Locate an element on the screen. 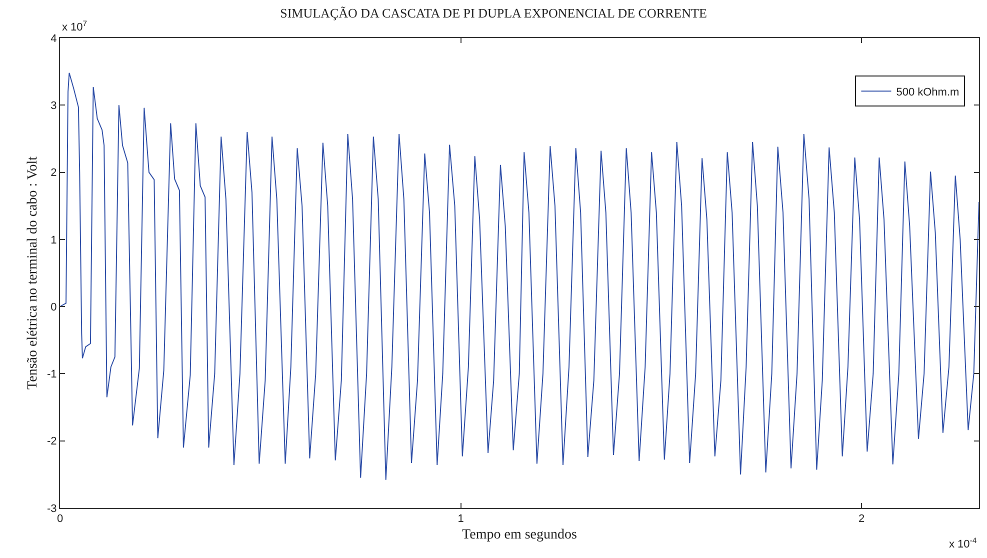 This screenshot has width=987, height=558. x-axis-title: Tempo em segundos is located at coordinates (519, 535).